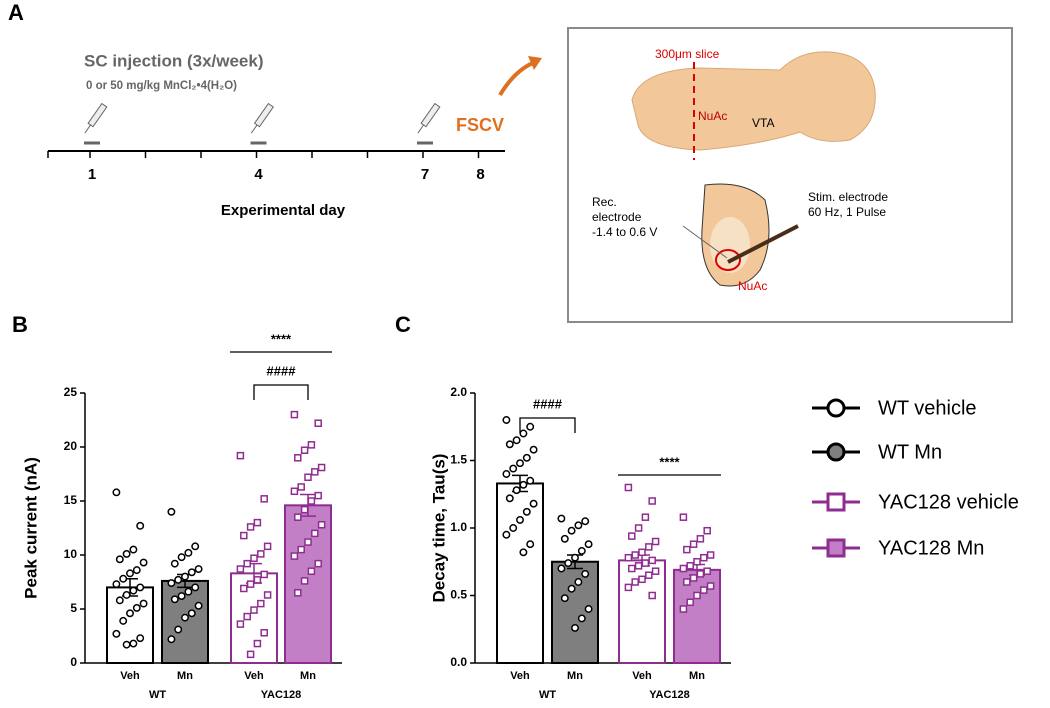  I want to click on fscv-label: FSCV, so click(480, 125).